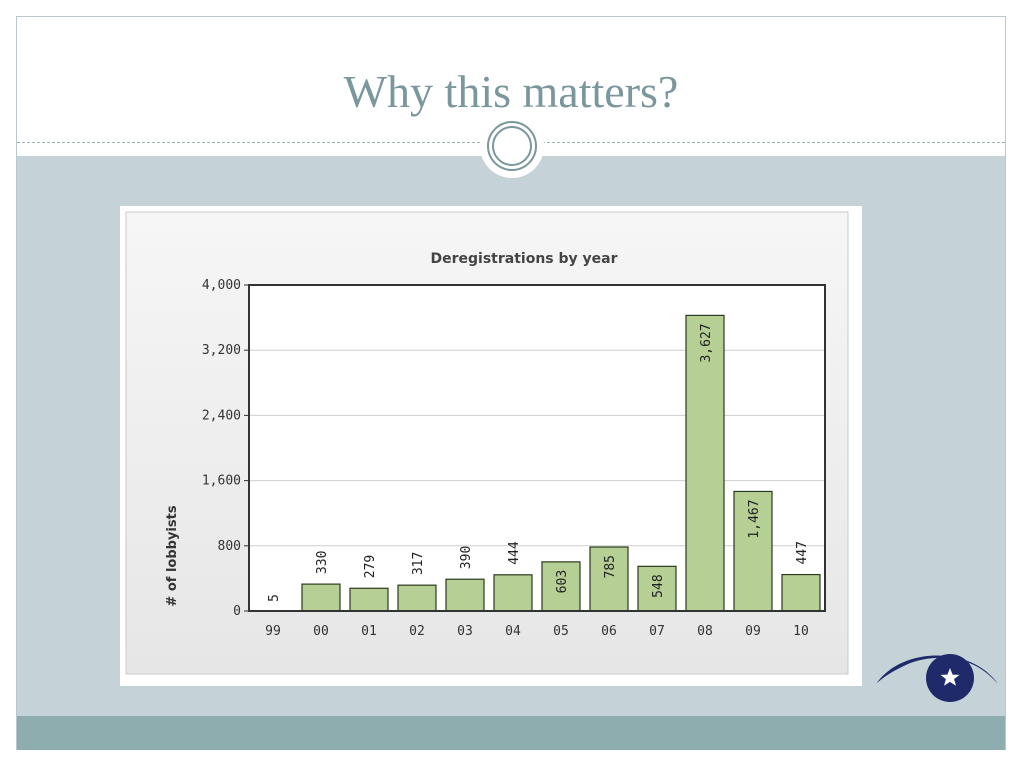 Image resolution: width=1024 pixels, height=768 pixels. I want to click on bar-value-label: 447, so click(802, 552).